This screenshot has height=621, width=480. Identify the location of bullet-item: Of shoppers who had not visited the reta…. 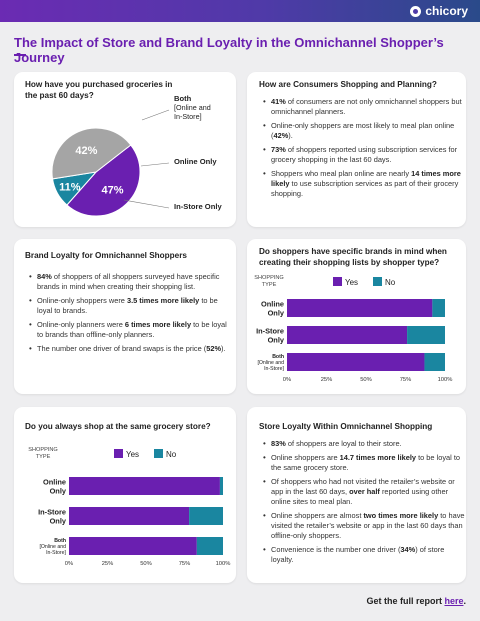
(365, 492).